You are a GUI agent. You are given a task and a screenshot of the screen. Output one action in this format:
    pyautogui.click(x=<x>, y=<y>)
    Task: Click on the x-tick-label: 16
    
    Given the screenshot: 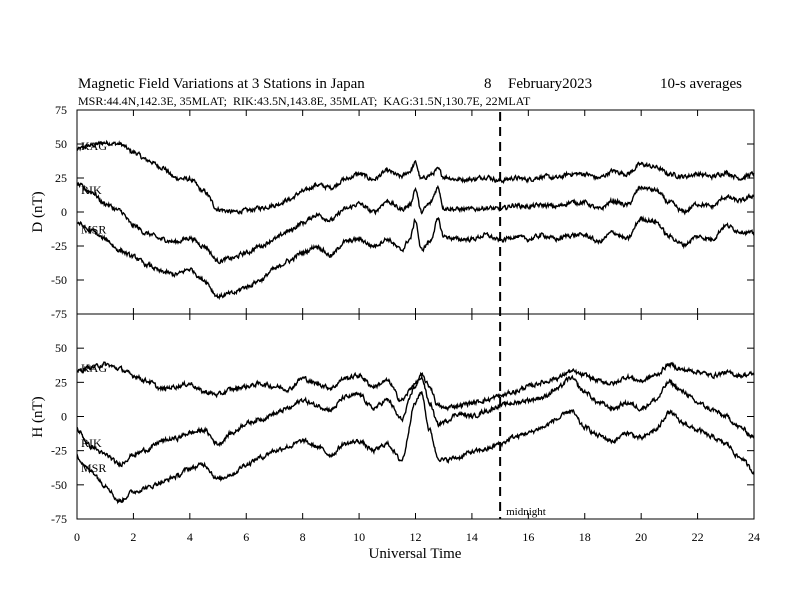 What is the action you would take?
    pyautogui.click(x=528, y=537)
    